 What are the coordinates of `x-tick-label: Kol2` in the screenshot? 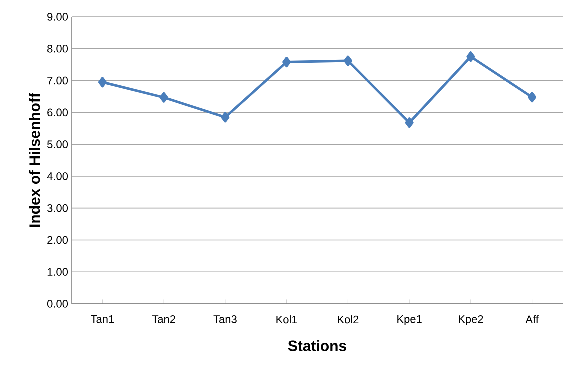 It's located at (348, 320).